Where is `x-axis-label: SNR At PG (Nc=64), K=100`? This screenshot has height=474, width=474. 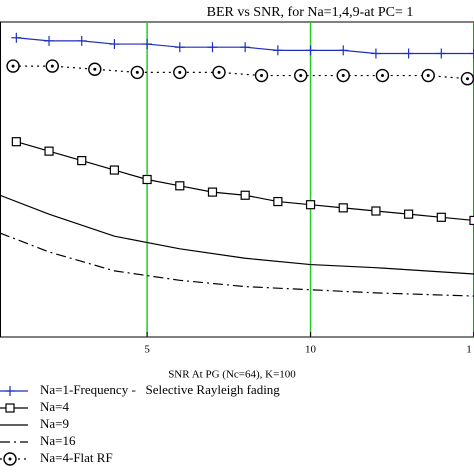 x-axis-label: SNR At PG (Nc=64), K=100 is located at coordinates (232, 375).